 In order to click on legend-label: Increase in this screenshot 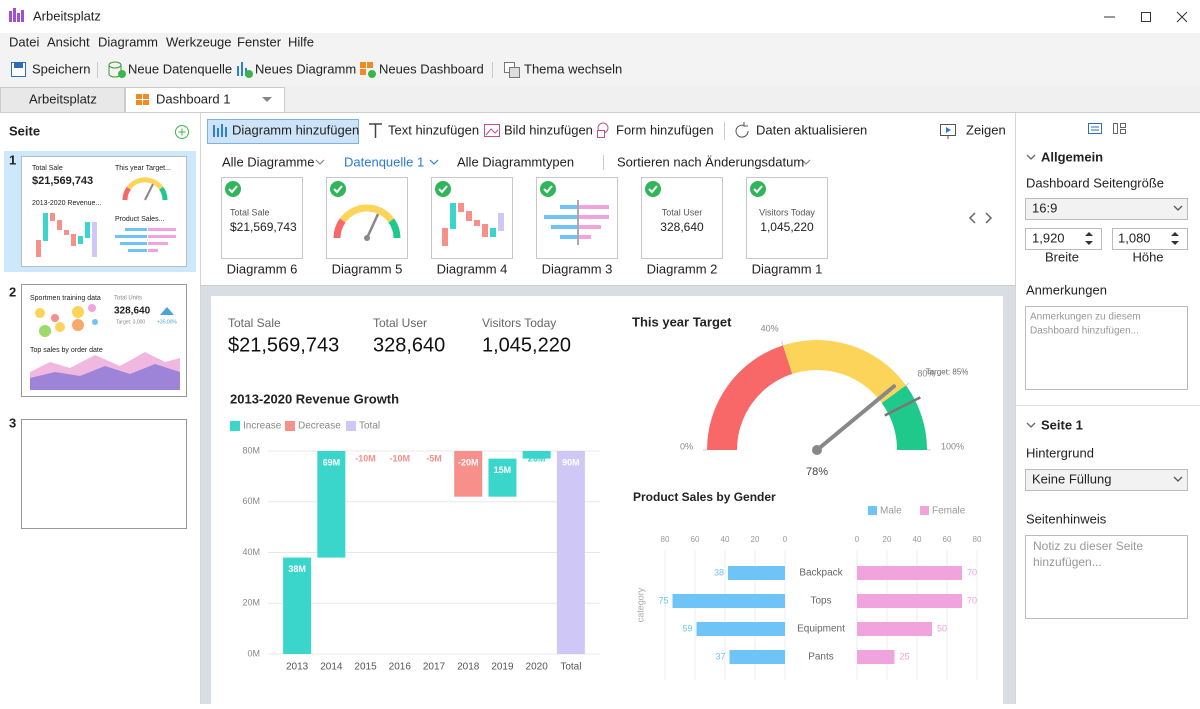, I will do `click(262, 426)`.